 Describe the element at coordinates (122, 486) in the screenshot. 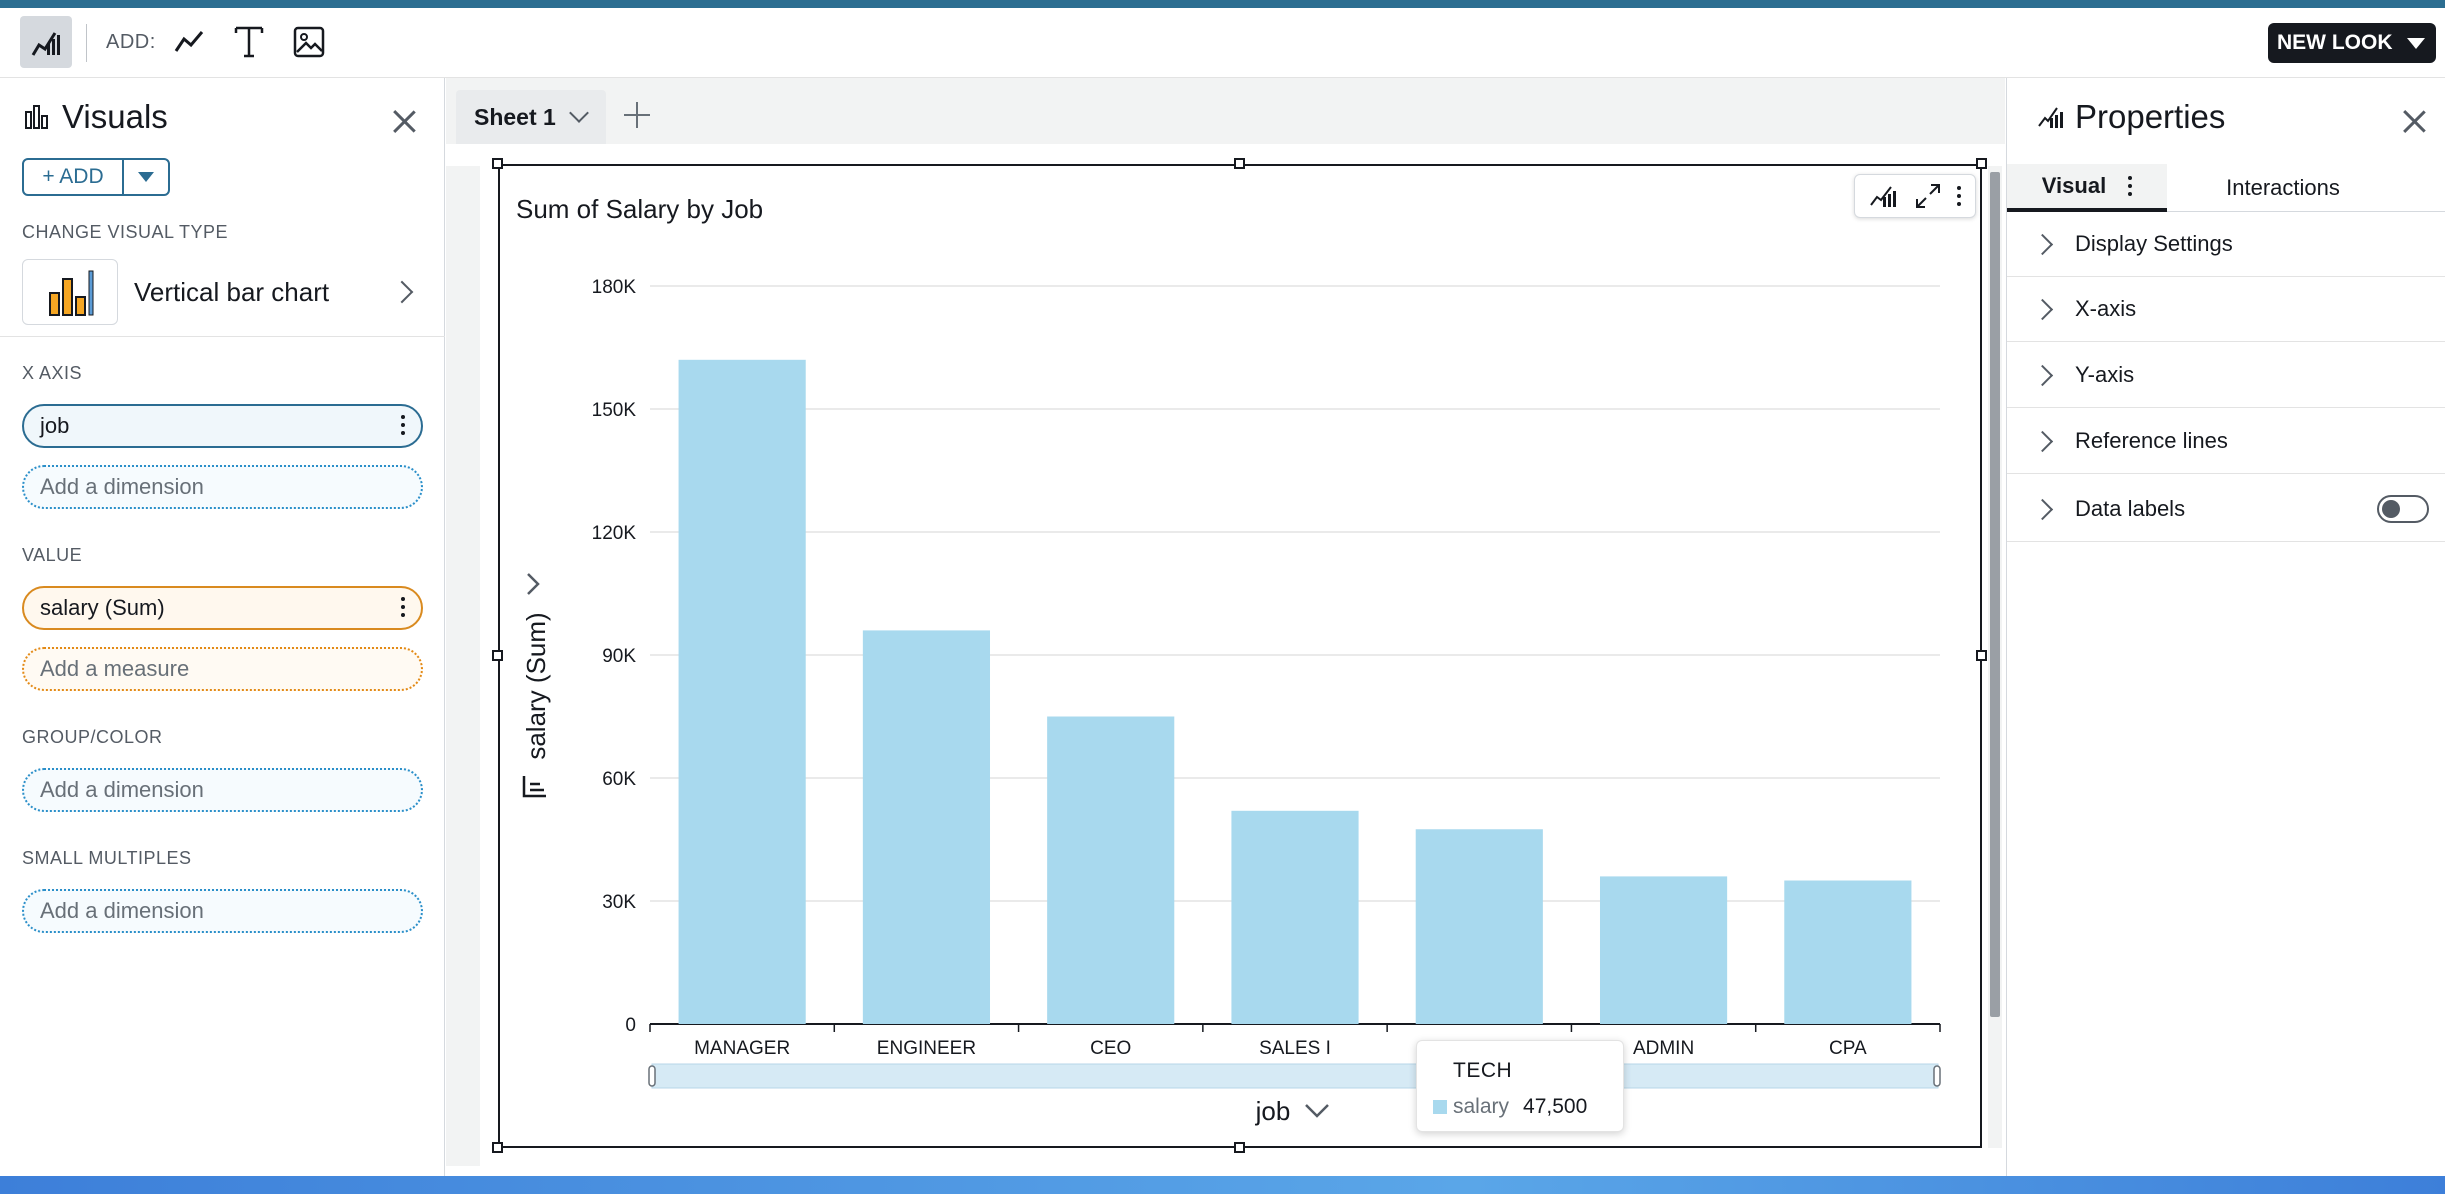

I see `x-axis-placeholder: Add a dimension` at that location.